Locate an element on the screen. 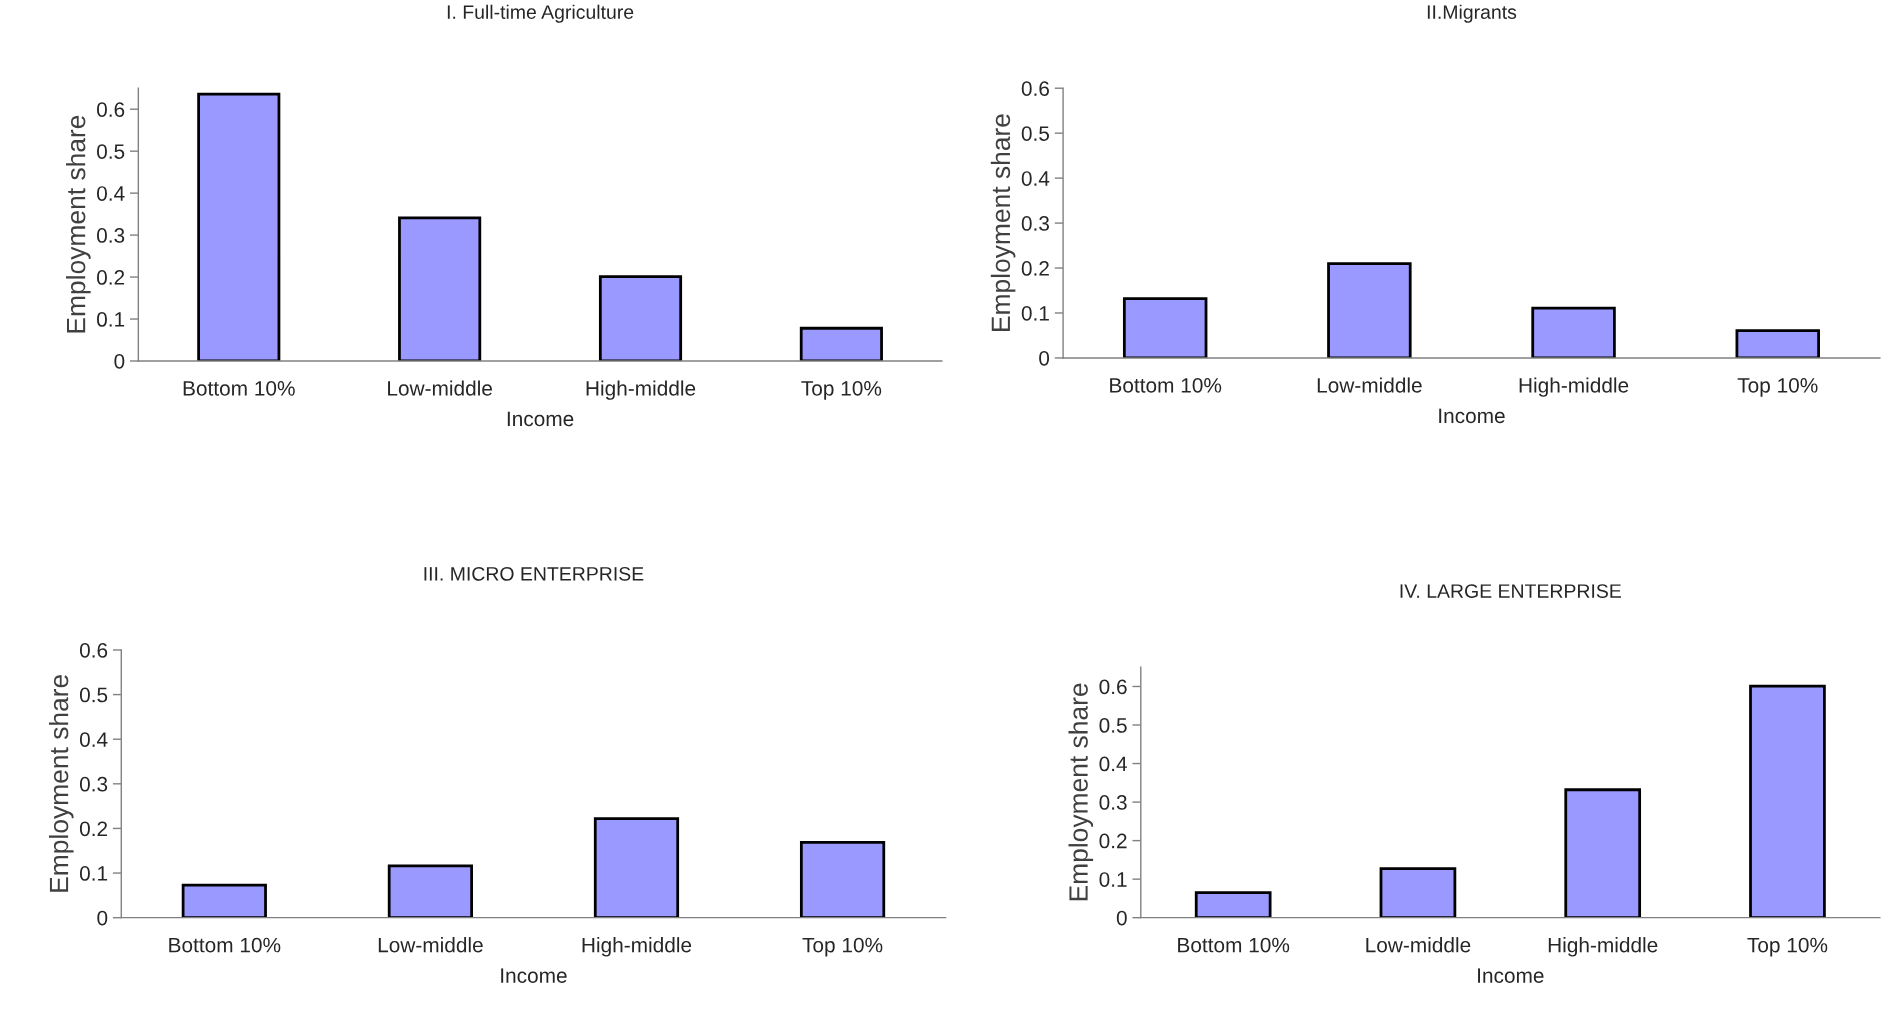 The width and height of the screenshot is (1895, 1014). chart-title: I. Full-time Agriculture is located at coordinates (540, 13).